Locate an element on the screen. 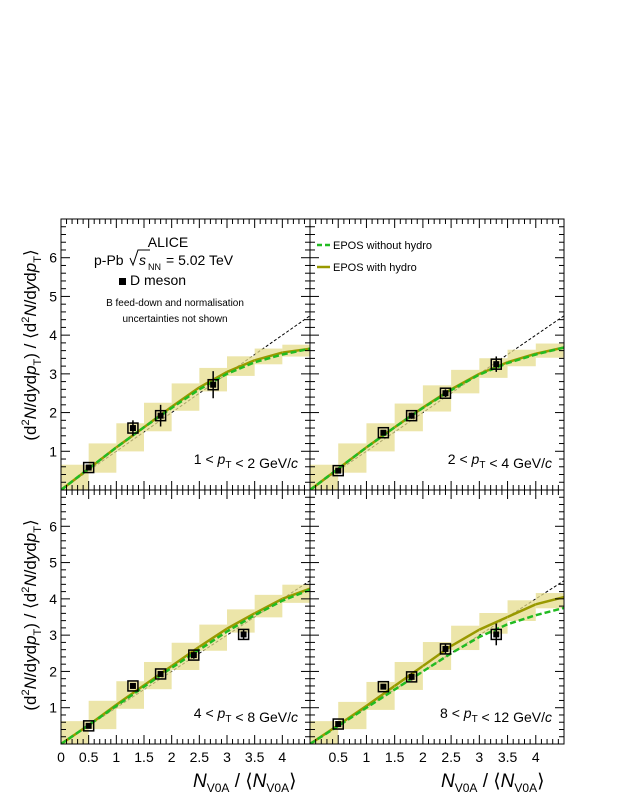 Image resolution: width=623 pixels, height=806 pixels. marker-label: D meson is located at coordinates (158, 280).